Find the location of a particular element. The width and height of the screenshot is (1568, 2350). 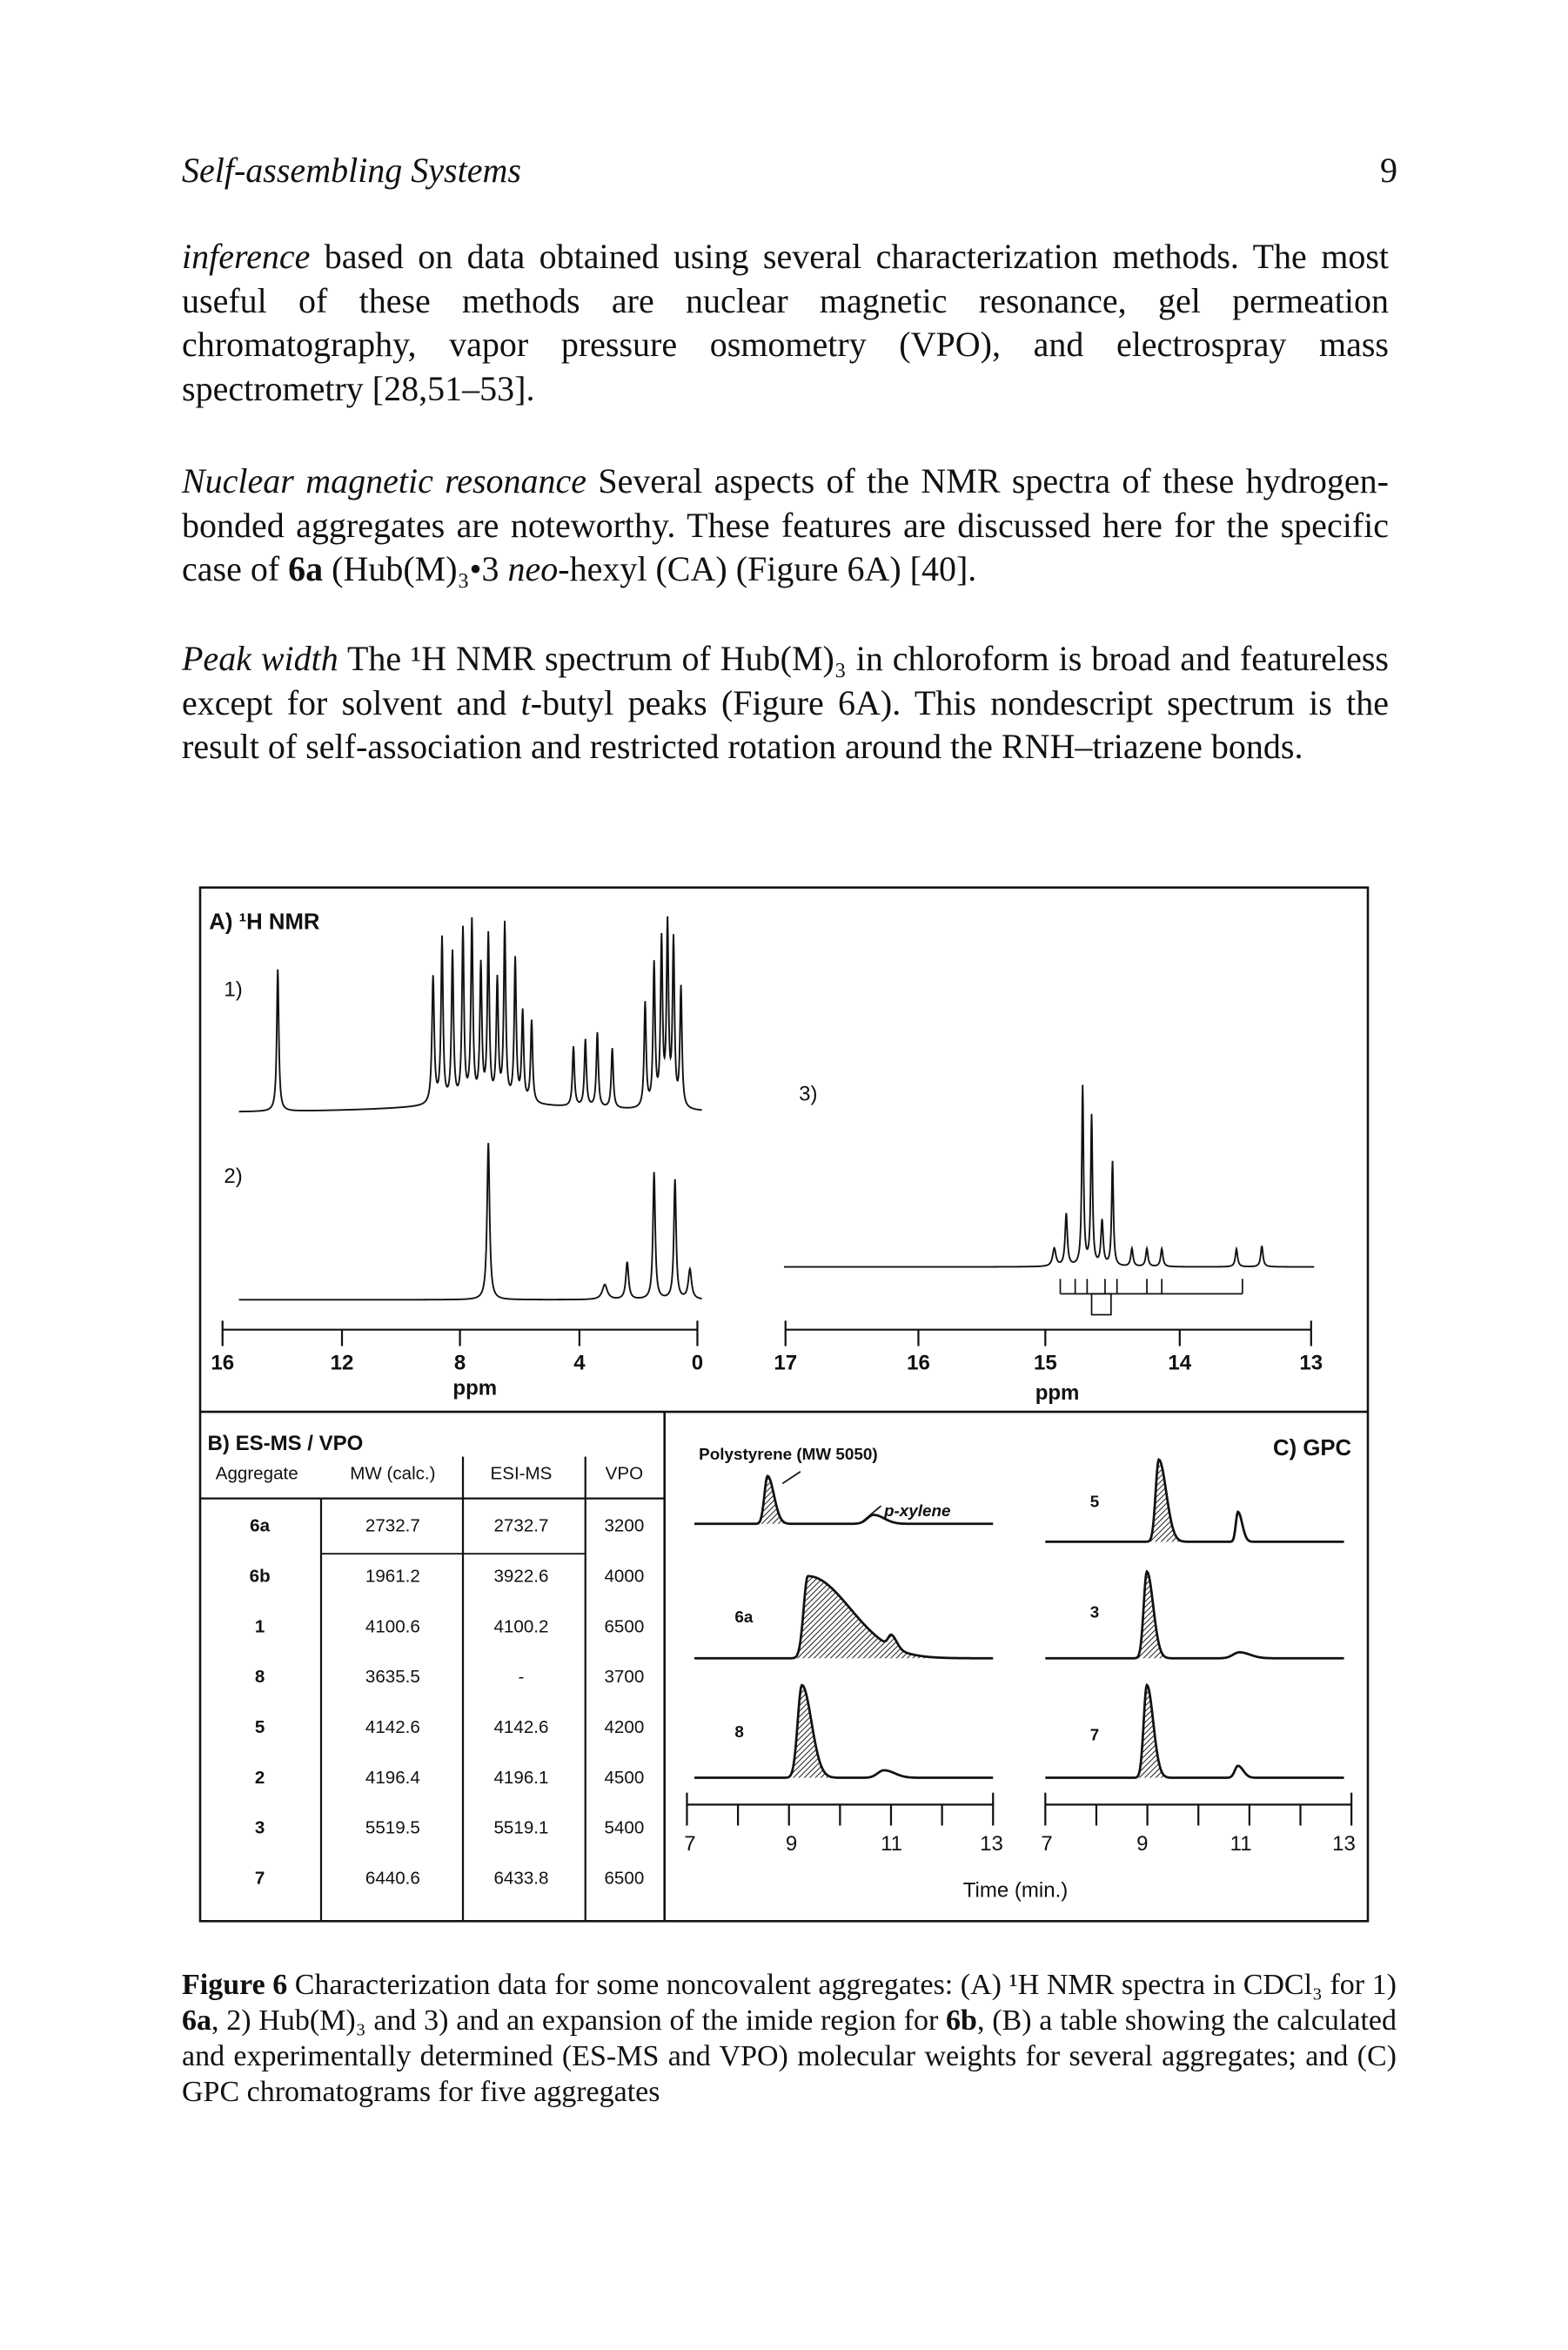

table-cell: 6a is located at coordinates (260, 1526).